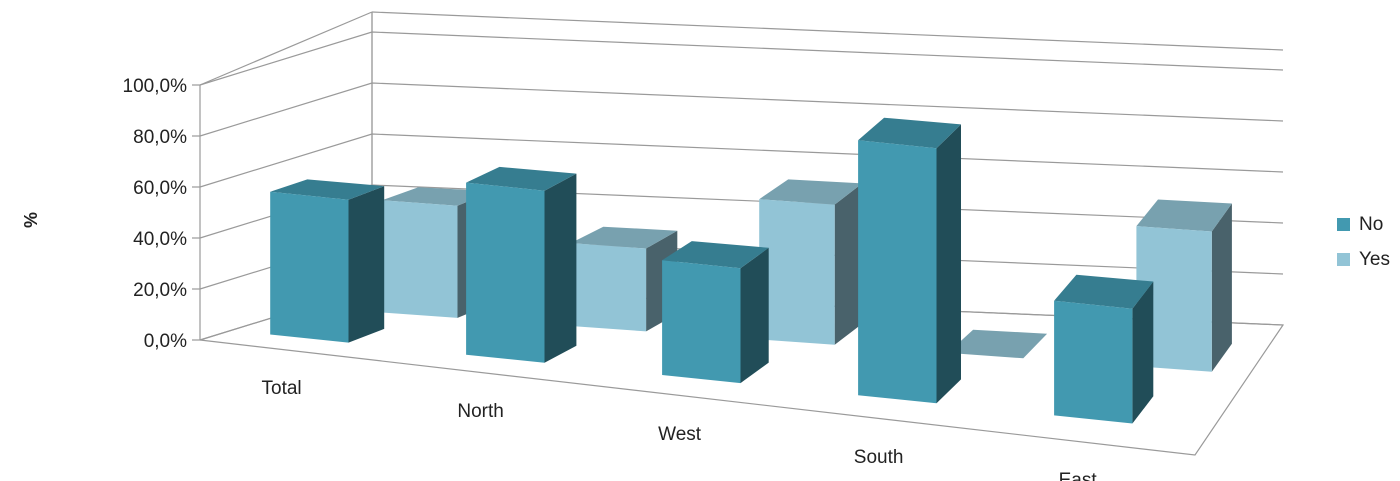  I want to click on bar-yes-north, so click(624, 279).